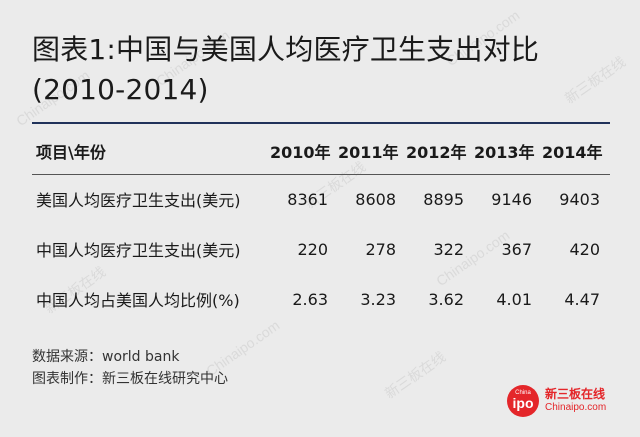 The height and width of the screenshot is (437, 640). What do you see at coordinates (579, 199) in the screenshot?
I see `table-cell: 9403` at bounding box center [579, 199].